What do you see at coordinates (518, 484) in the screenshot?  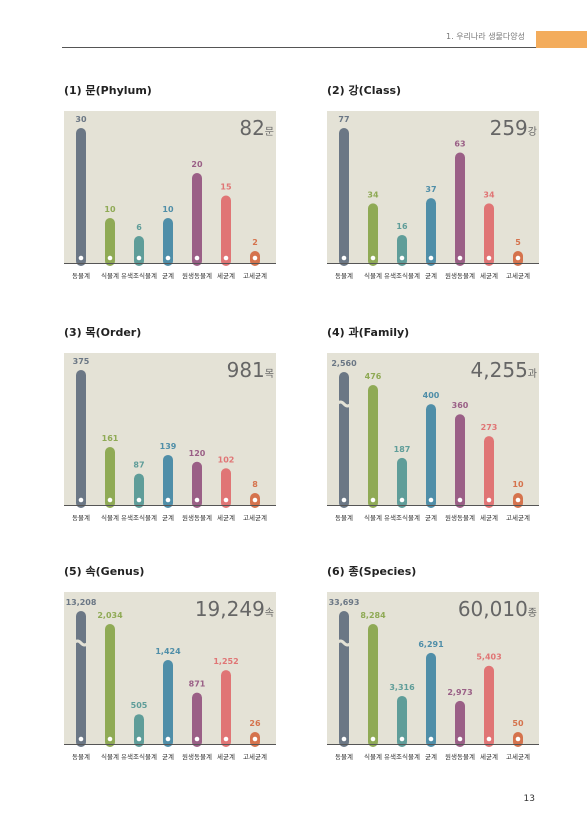 I see `value-label: 10` at bounding box center [518, 484].